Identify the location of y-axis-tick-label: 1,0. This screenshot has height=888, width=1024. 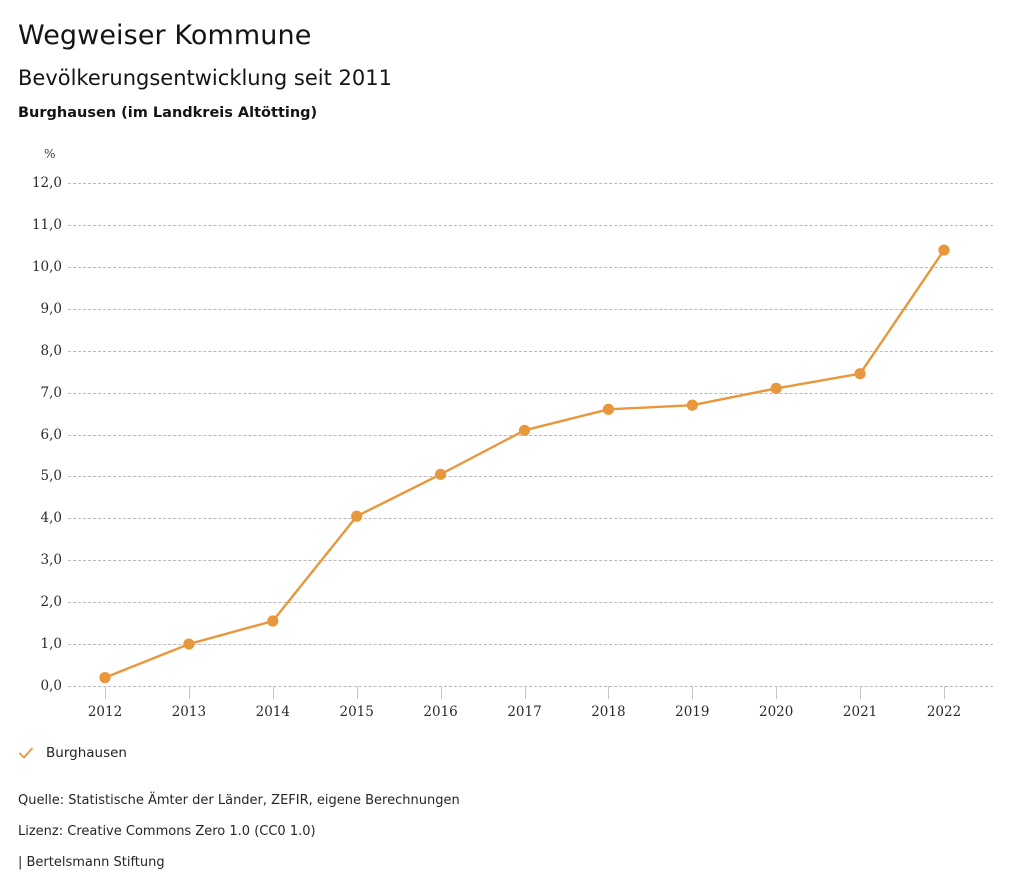
(51, 644).